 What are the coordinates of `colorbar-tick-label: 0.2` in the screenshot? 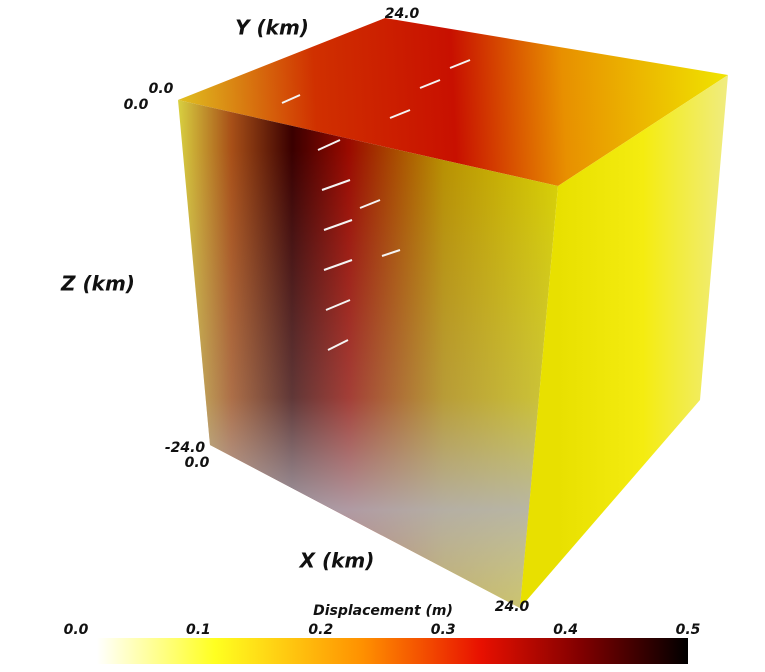 It's located at (320, 630).